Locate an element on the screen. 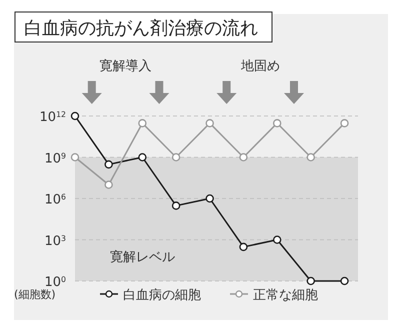  legend-label: 白血病の細胞 is located at coordinates (162, 295).